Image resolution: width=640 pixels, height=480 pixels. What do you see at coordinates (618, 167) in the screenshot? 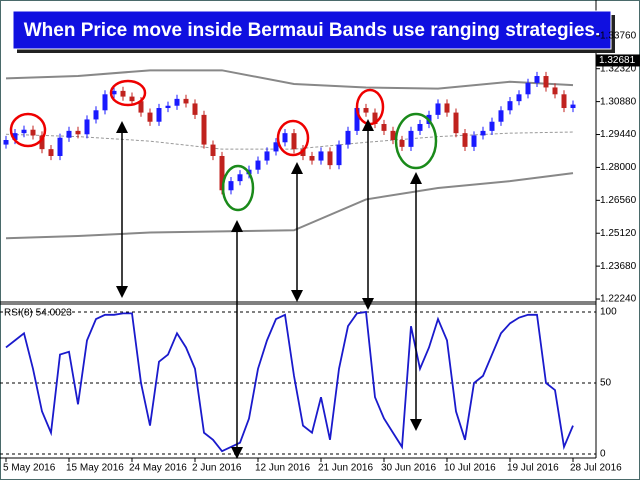
I see `y-tick-label: 1.28000` at bounding box center [618, 167].